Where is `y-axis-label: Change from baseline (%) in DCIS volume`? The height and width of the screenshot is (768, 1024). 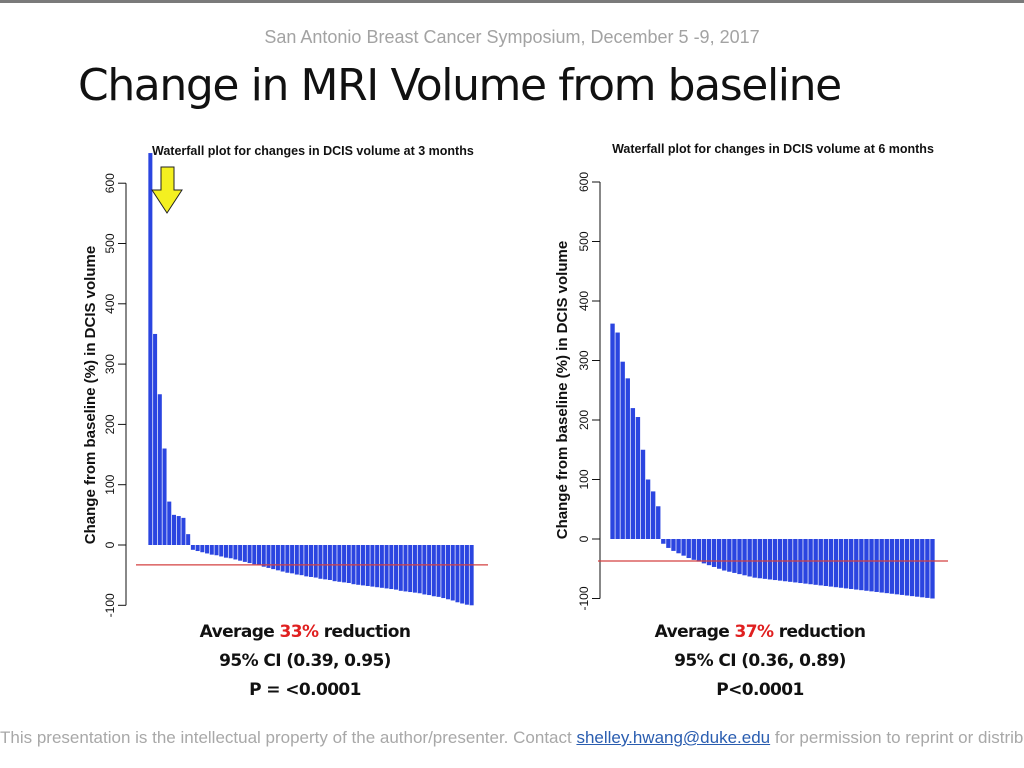
y-axis-label: Change from baseline (%) in DCIS volume is located at coordinates (562, 390).